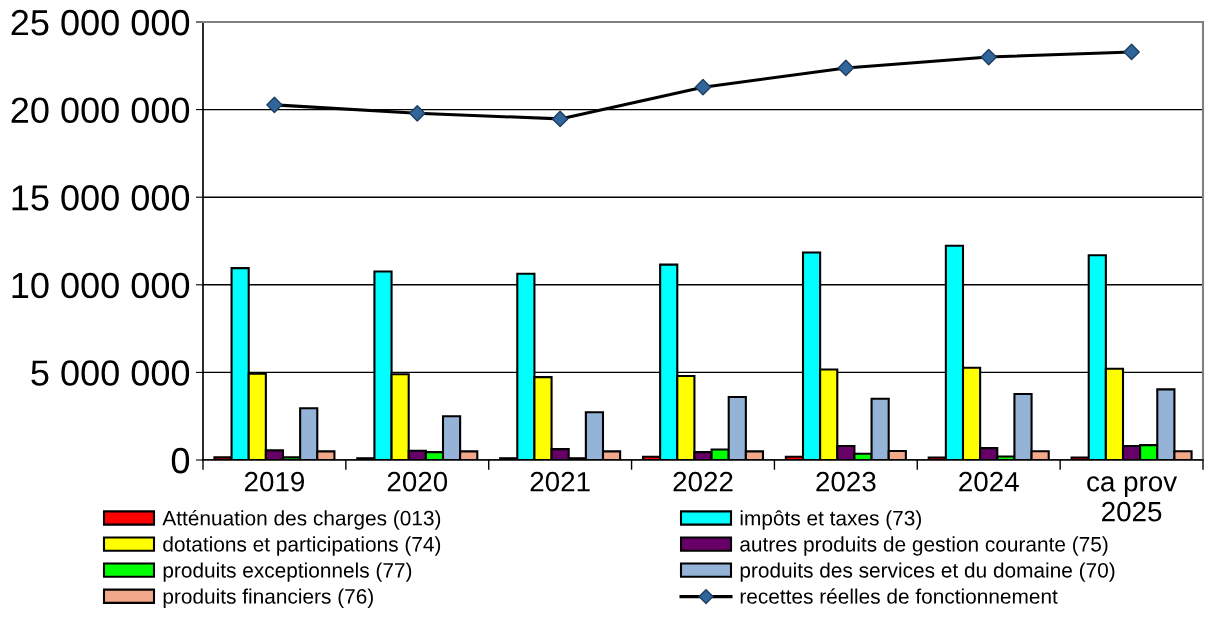 This screenshot has width=1208, height=628. I want to click on x-tick-label: ca prov 2025, so click(1132, 499).